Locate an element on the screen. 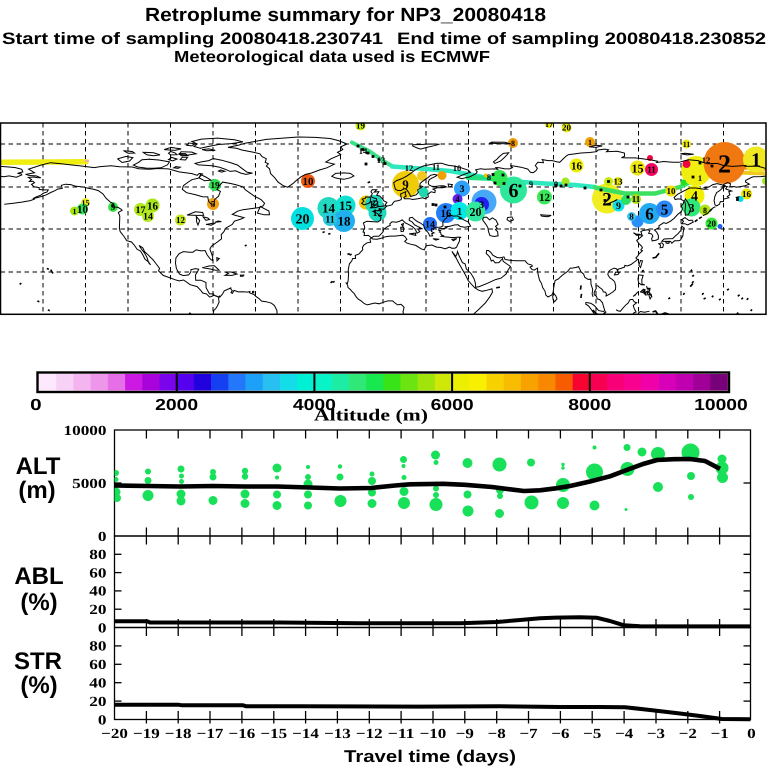  svg-text: Travel time (days) is located at coordinates (430, 756).